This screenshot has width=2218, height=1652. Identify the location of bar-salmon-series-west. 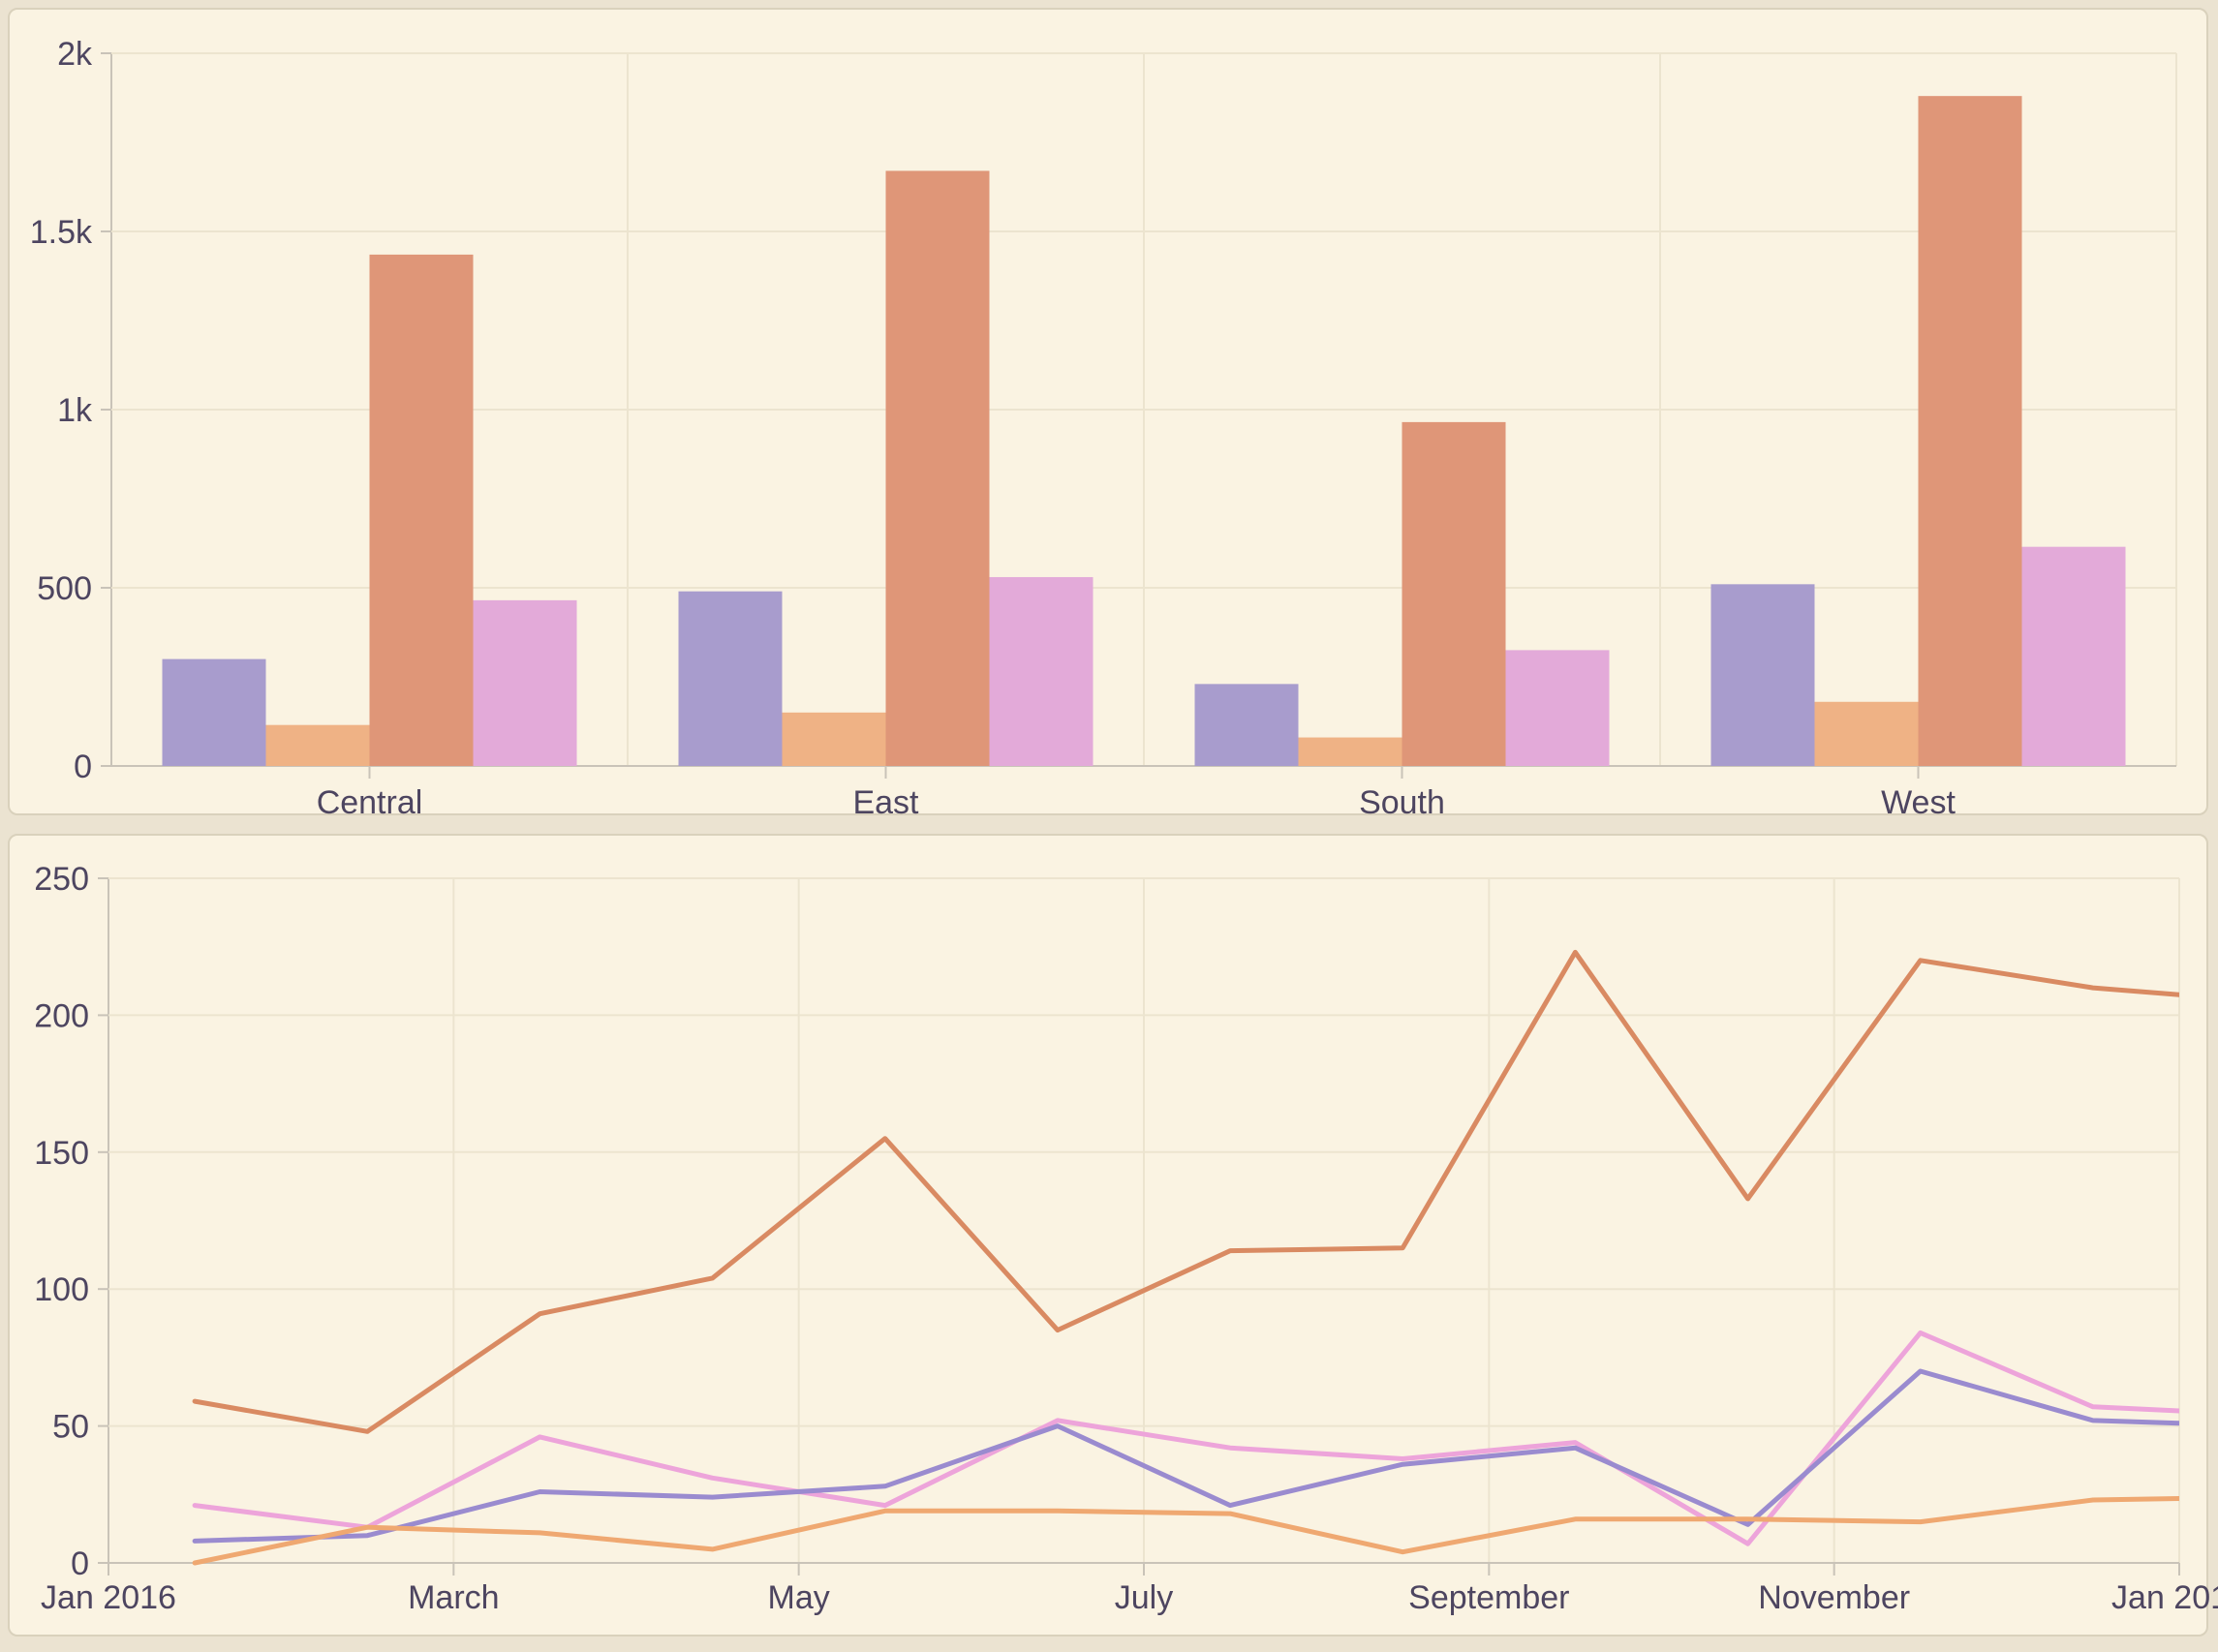
(1970, 431).